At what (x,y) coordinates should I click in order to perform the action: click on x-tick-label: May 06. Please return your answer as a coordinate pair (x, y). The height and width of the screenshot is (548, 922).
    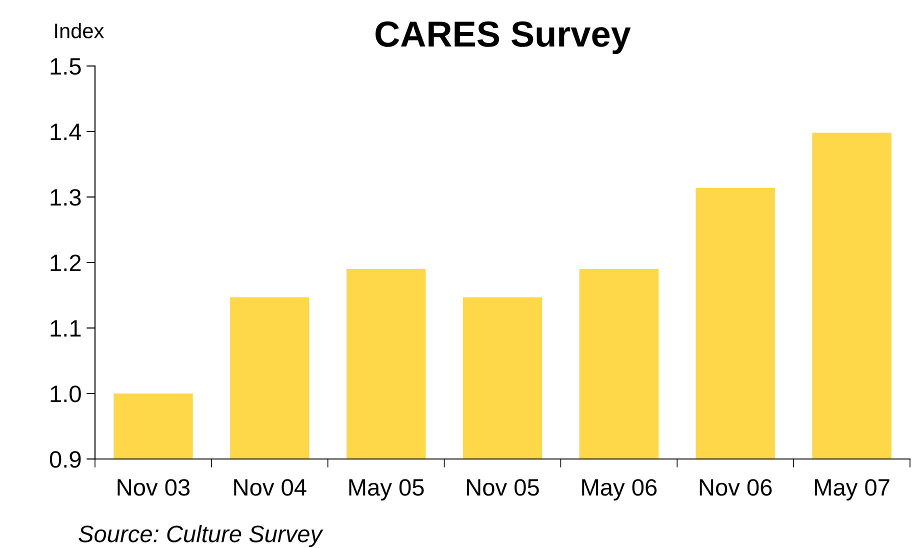
    Looking at the image, I should click on (619, 489).